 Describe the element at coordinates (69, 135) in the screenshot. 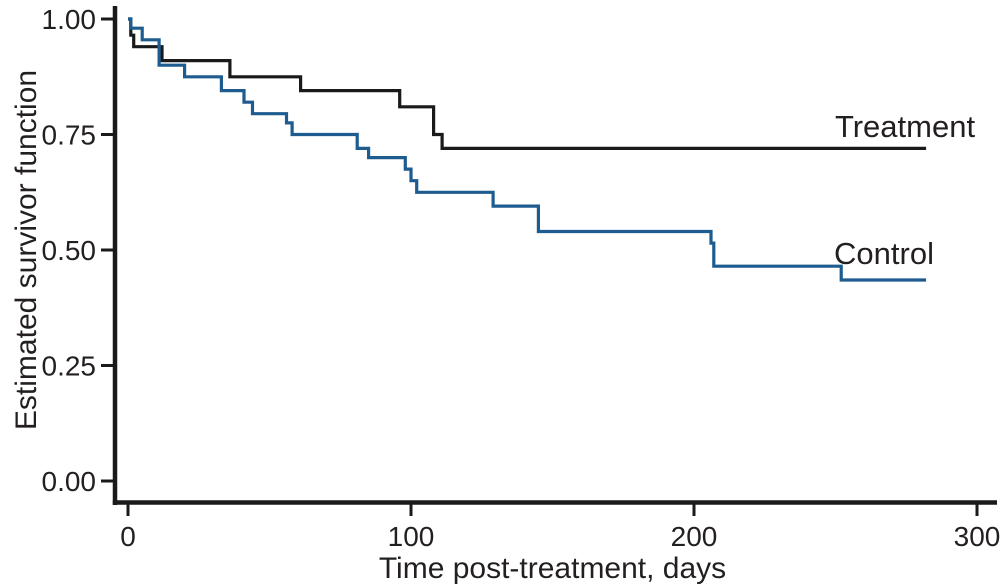

I see `y-tick-label: 0.75` at that location.